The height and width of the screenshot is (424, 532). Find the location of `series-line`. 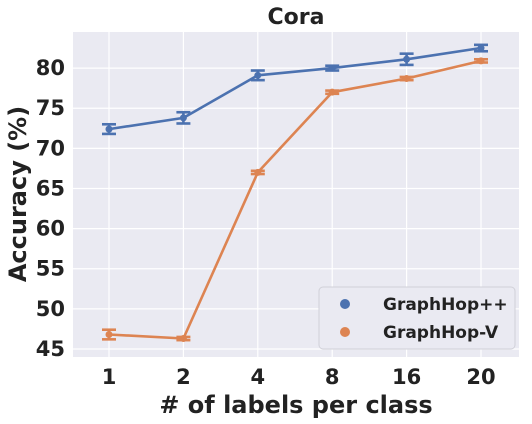

series-line is located at coordinates (295, 88).